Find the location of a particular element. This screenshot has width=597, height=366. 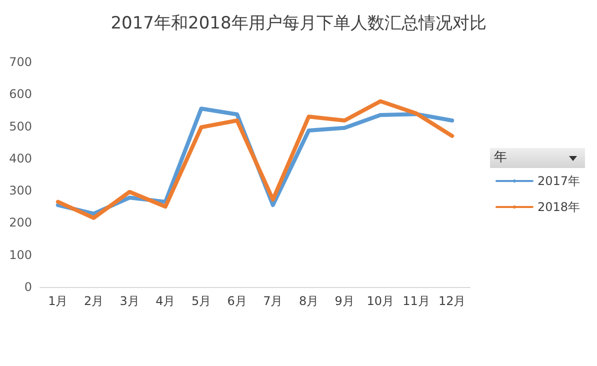

y-tick-label: 400 is located at coordinates (20, 158).